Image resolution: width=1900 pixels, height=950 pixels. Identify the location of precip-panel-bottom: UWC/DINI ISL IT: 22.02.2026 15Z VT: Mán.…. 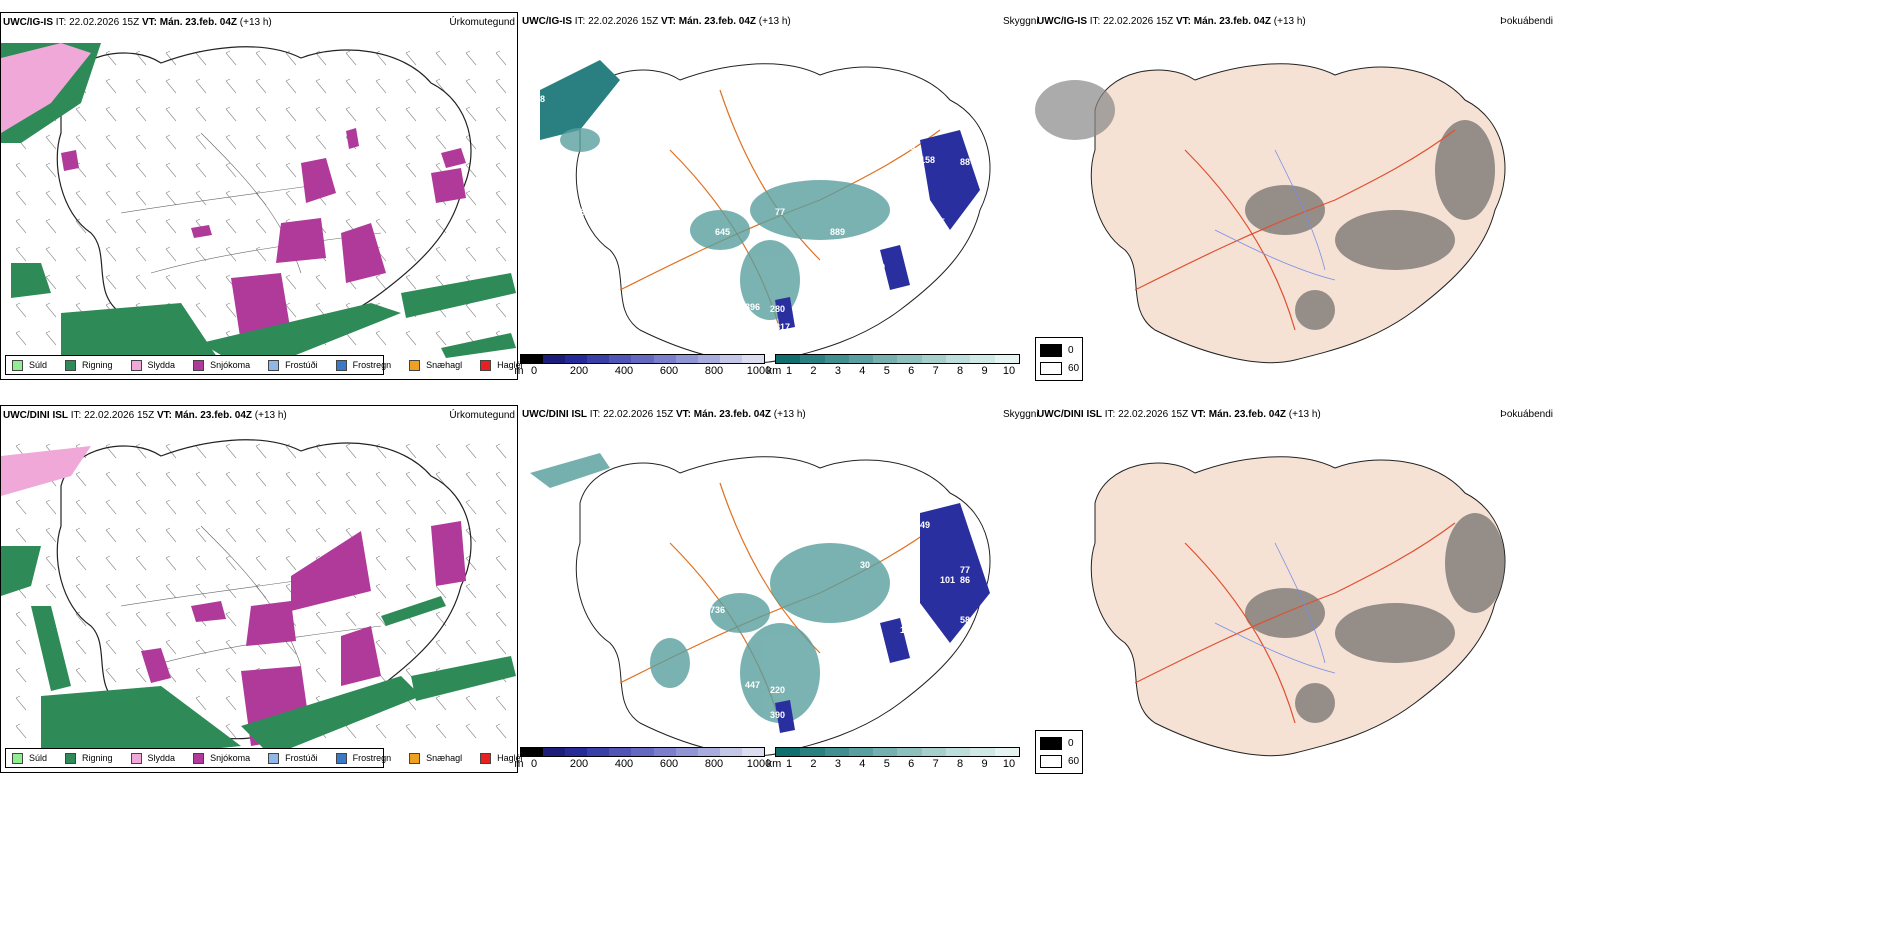
(261, 589).